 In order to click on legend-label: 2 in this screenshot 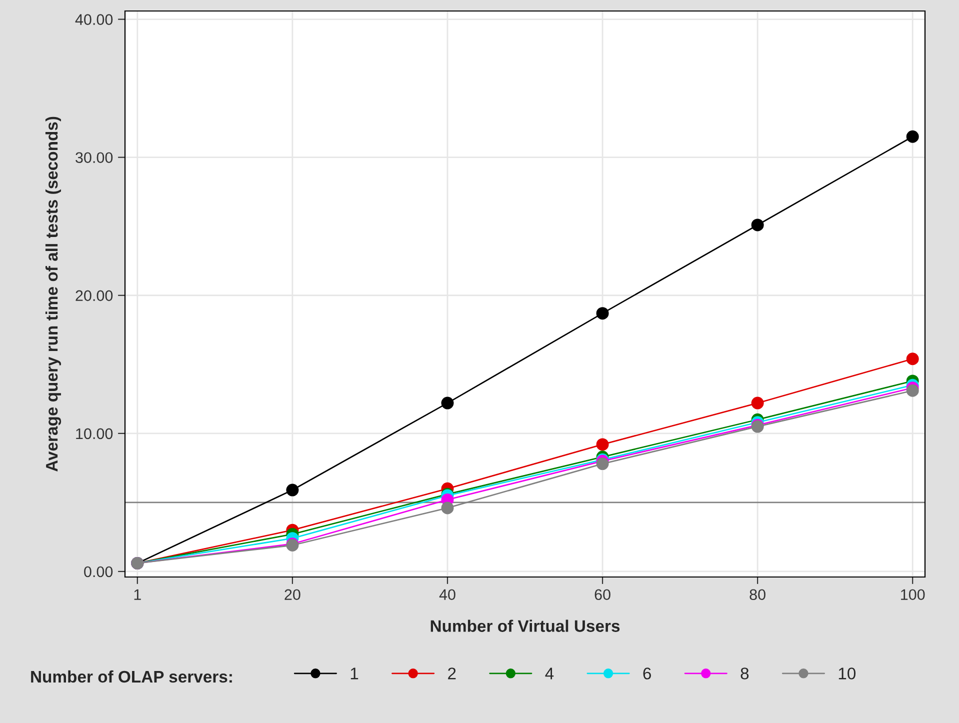, I will do `click(452, 674)`.